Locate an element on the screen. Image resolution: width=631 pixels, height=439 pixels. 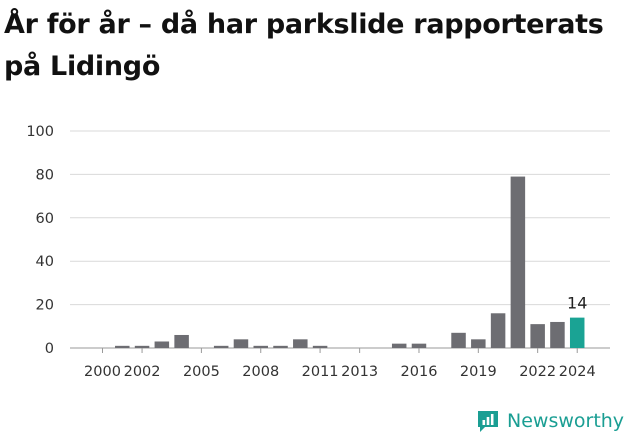
y-axis-ticks: 0 20 40 60 80 100 is located at coordinates (40, 240).